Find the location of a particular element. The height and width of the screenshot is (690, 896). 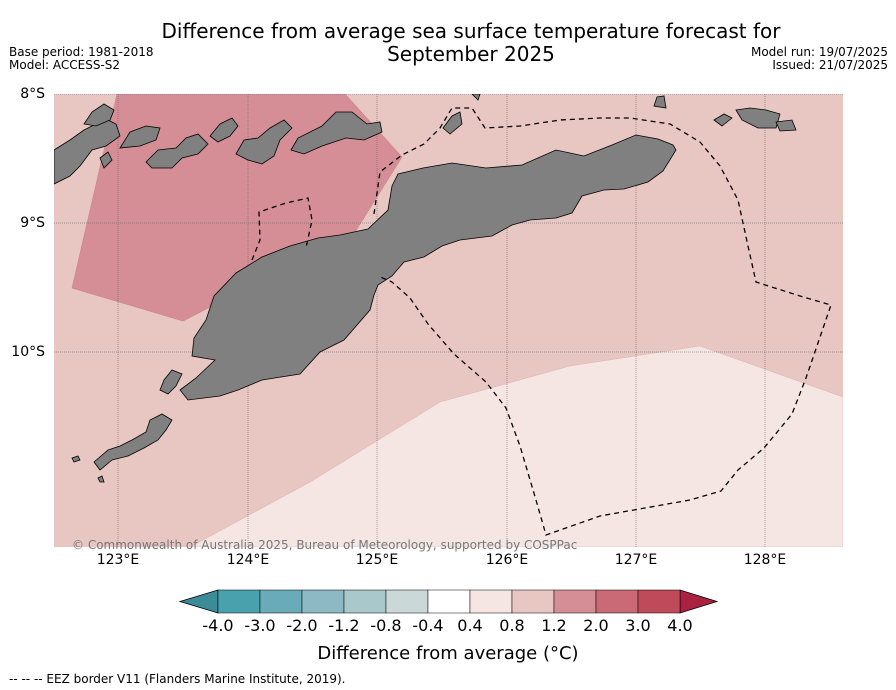

sawu-island is located at coordinates (133, 442).